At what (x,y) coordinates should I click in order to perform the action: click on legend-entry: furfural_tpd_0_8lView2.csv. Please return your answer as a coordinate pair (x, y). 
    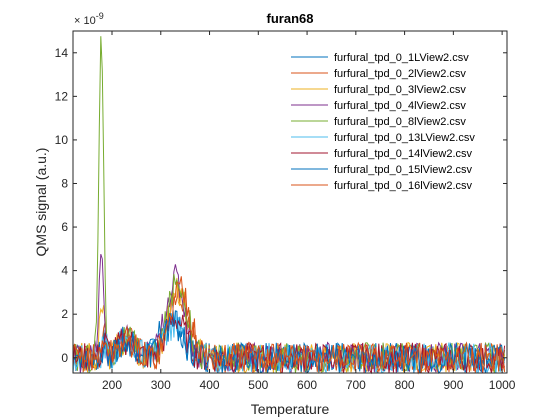
    Looking at the image, I should click on (400, 122).